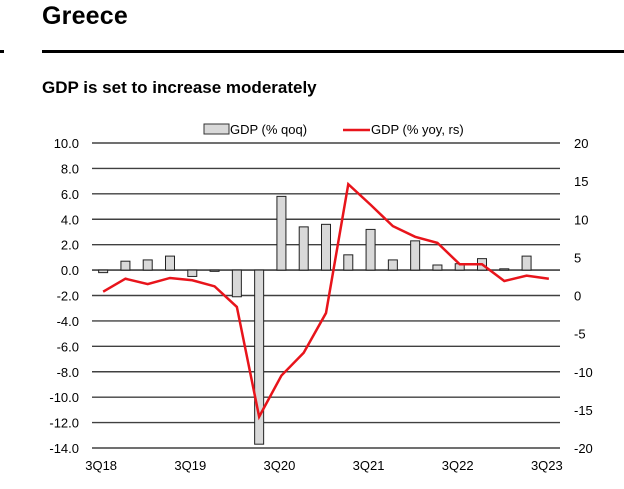  What do you see at coordinates (68, 296) in the screenshot?
I see `left-tick-label: -2.0` at bounding box center [68, 296].